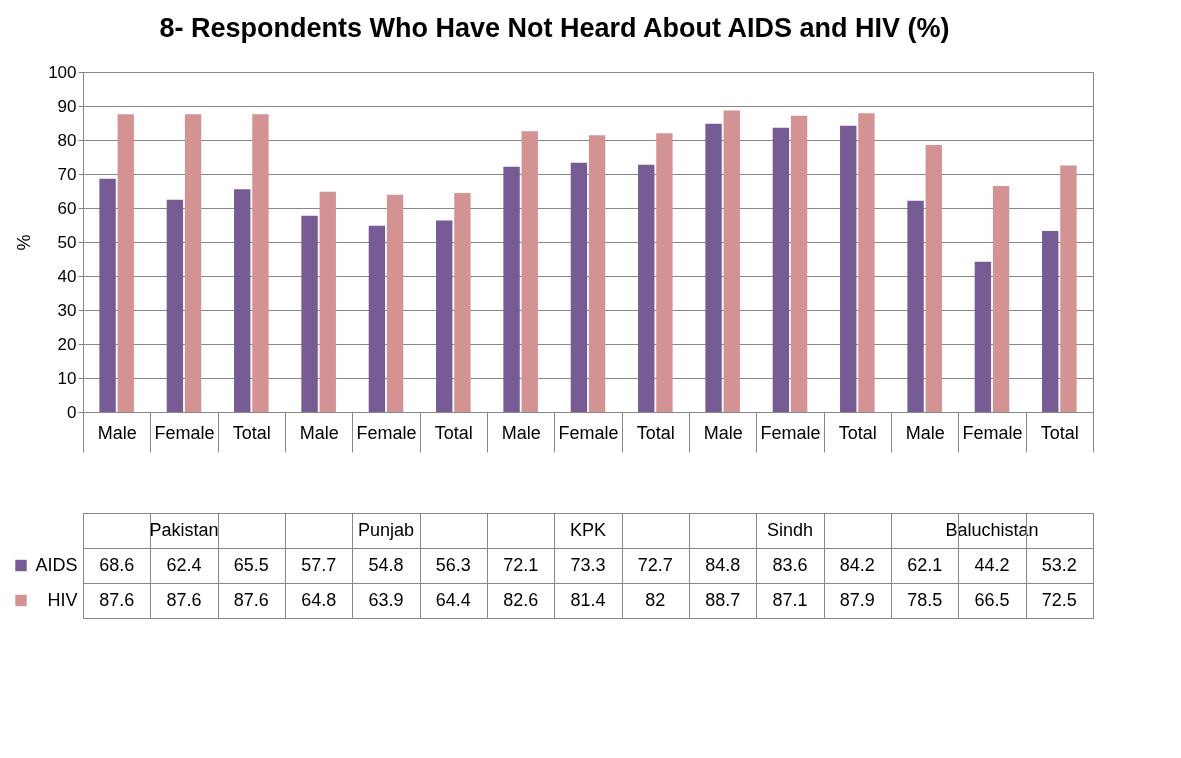  I want to click on data-label: 88.7, so click(723, 599).